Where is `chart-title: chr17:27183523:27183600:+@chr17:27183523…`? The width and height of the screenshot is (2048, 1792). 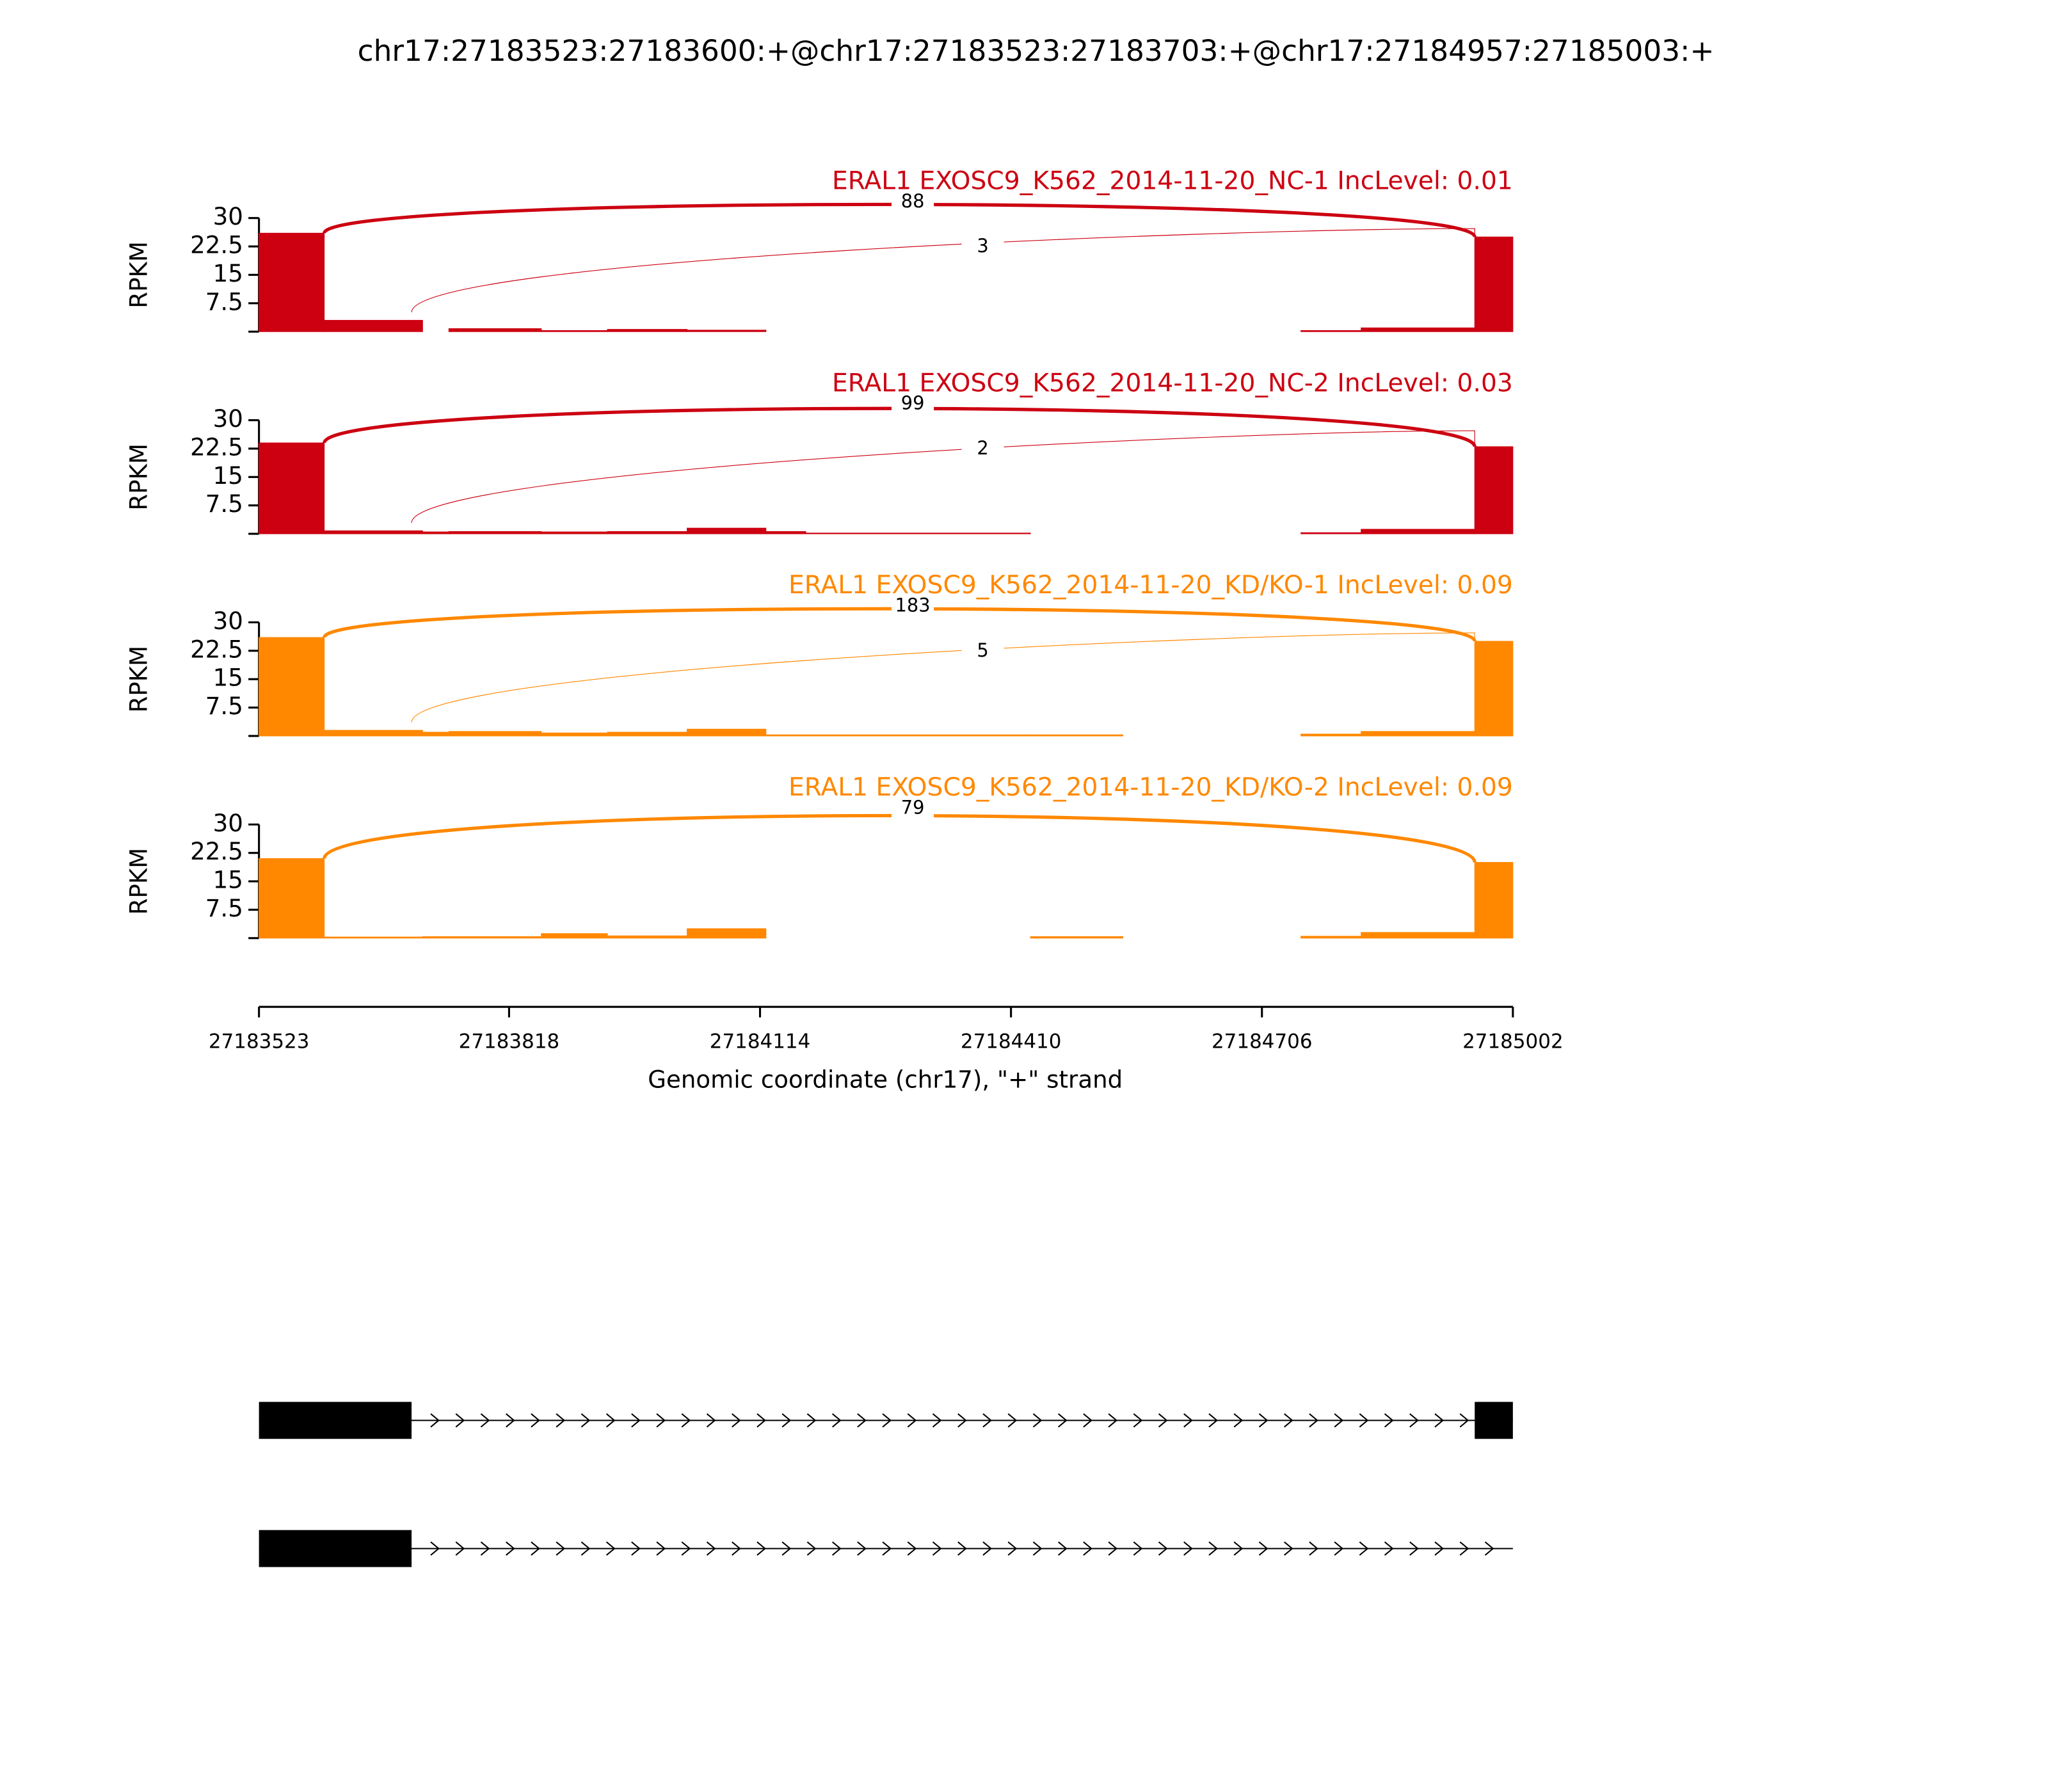
chart-title: chr17:27183523:27183600:+@chr17:27183523… is located at coordinates (1036, 51).